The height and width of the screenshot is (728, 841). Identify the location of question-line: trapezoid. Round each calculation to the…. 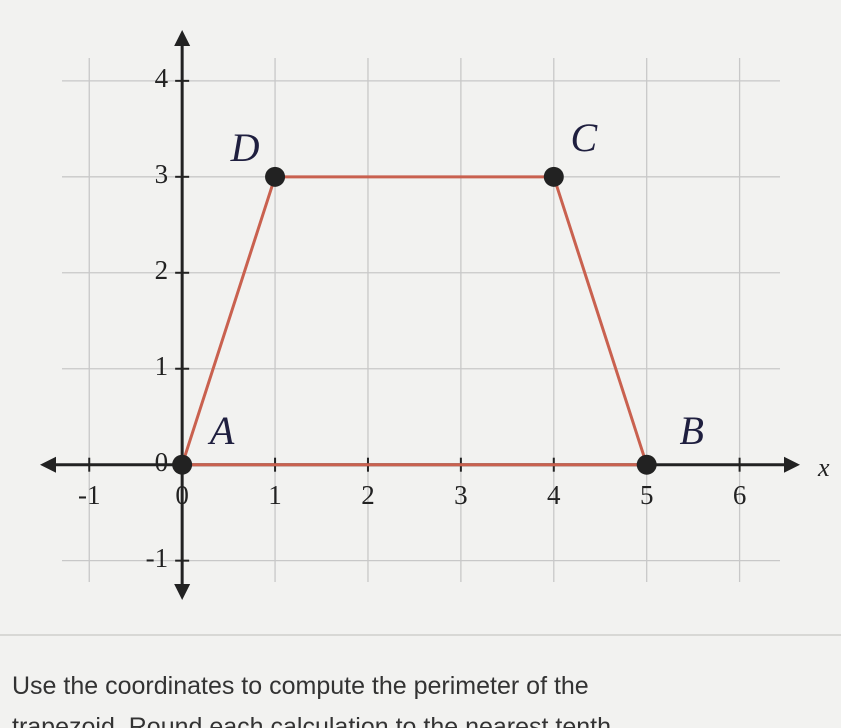
(311, 720).